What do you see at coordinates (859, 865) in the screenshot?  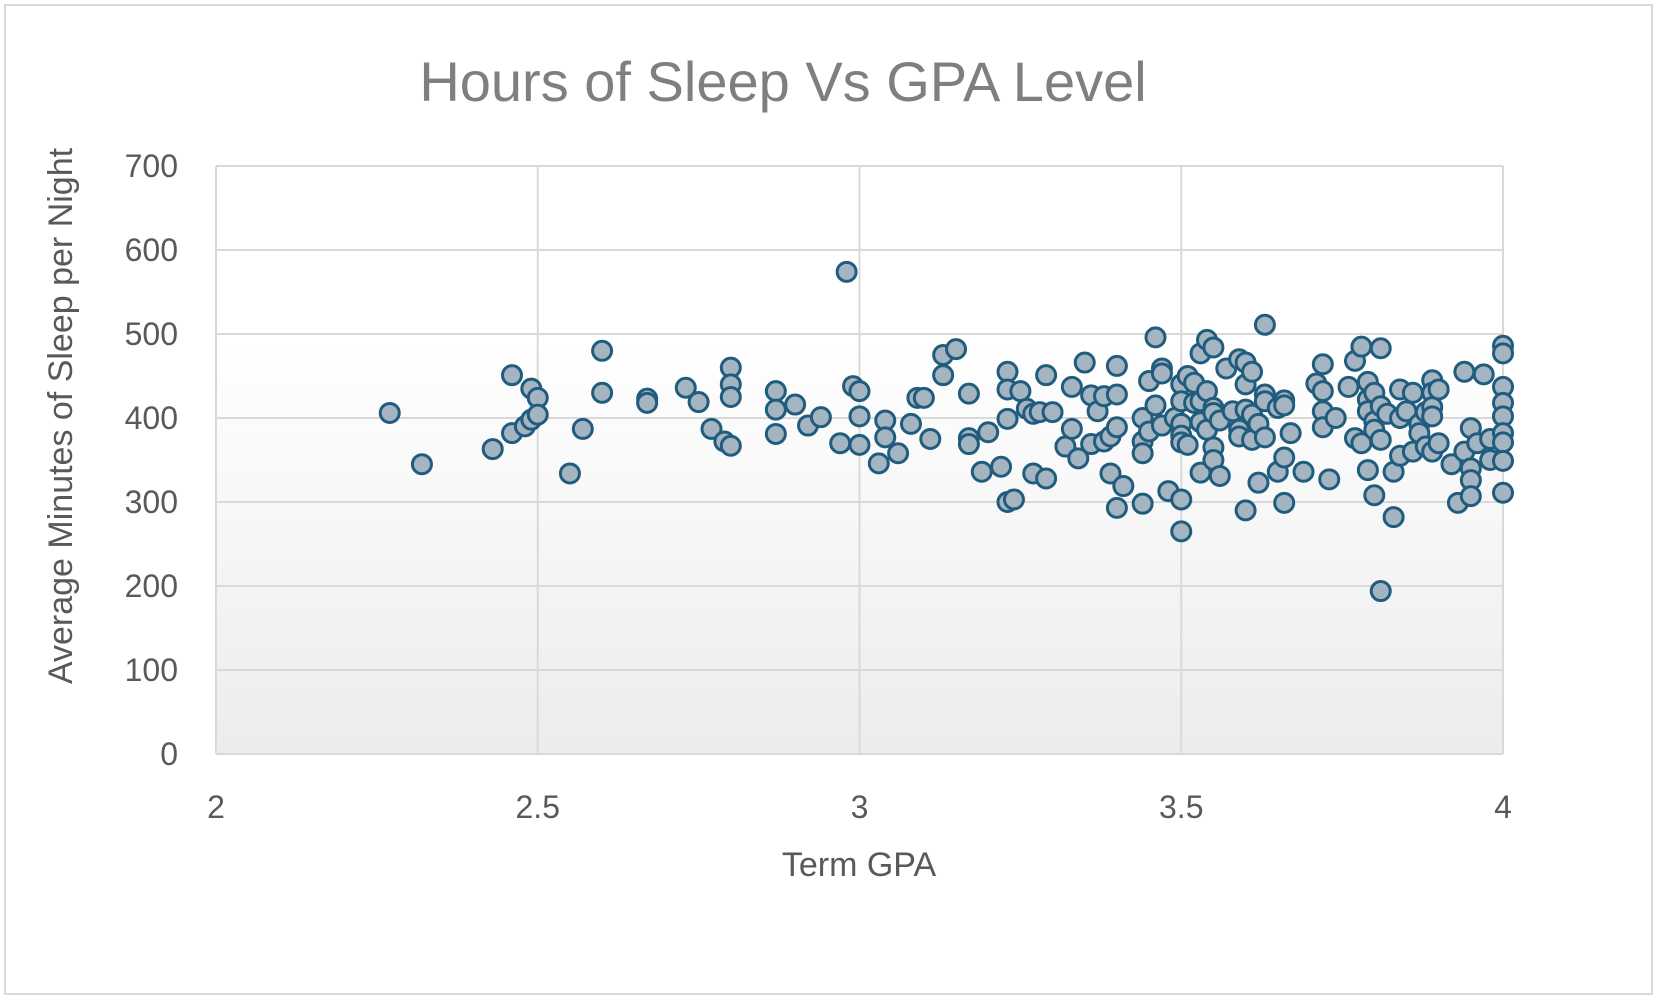 I see `x-axis-title: Term GPA` at bounding box center [859, 865].